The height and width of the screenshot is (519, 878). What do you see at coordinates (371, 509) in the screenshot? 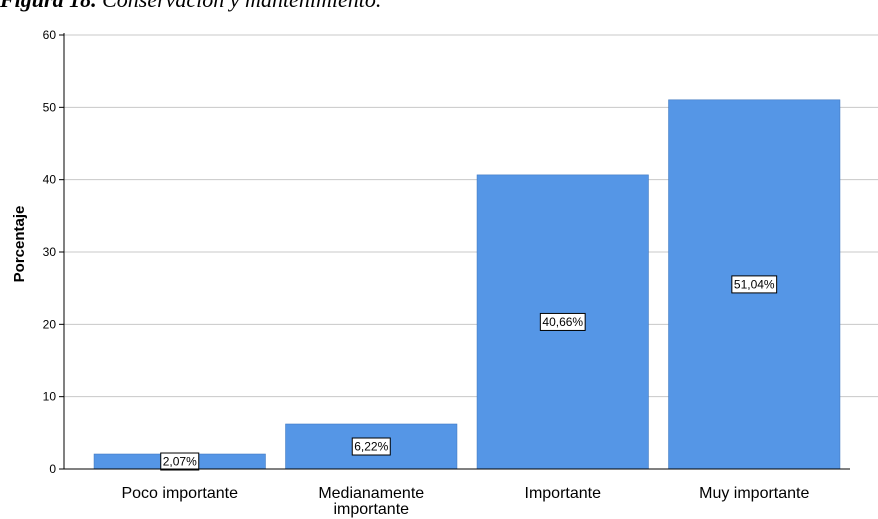
I see `x-tick-label: importante` at bounding box center [371, 509].